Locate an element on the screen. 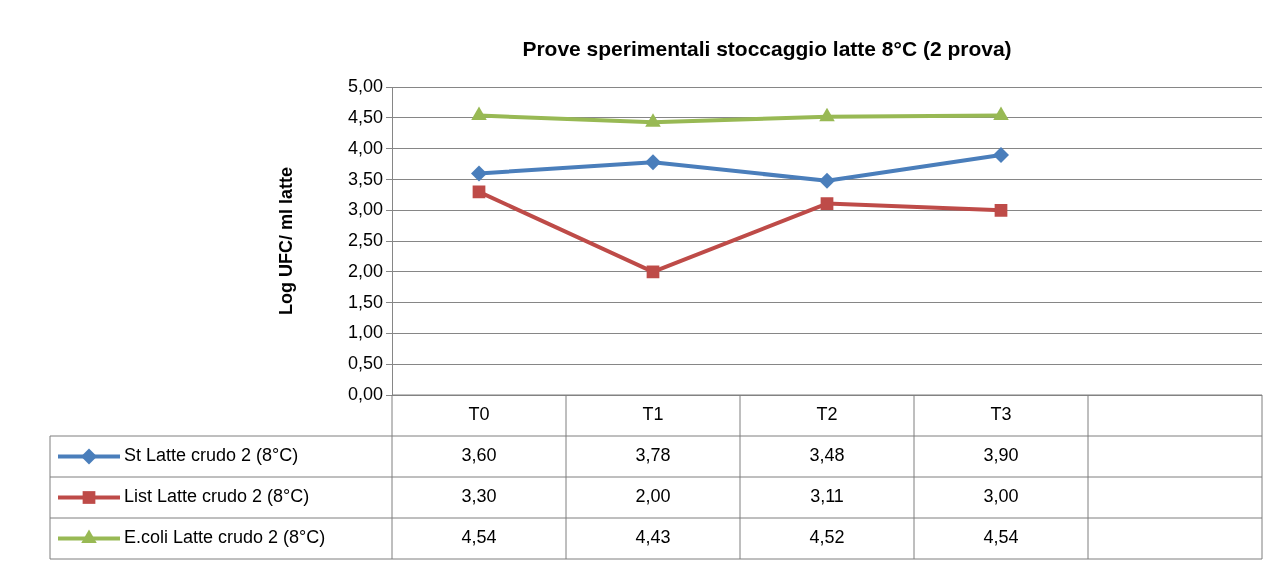  chart-title: Prove sperimentali stoccaggio latte 8°C (2 prova) is located at coordinates (767, 49).